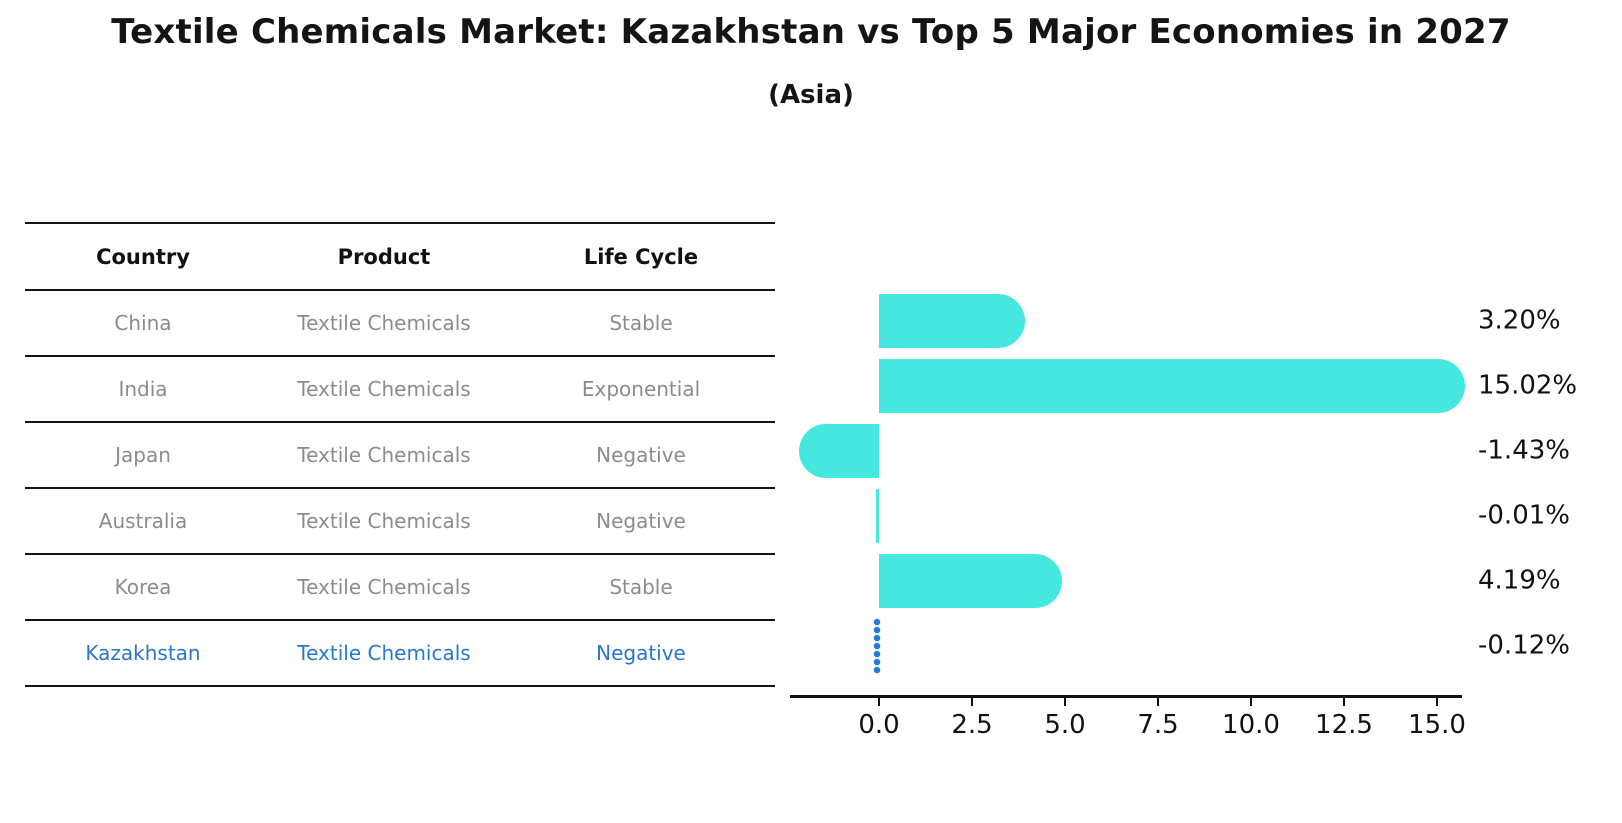 The height and width of the screenshot is (823, 1622). What do you see at coordinates (838, 450) in the screenshot?
I see `bar-japan` at bounding box center [838, 450].